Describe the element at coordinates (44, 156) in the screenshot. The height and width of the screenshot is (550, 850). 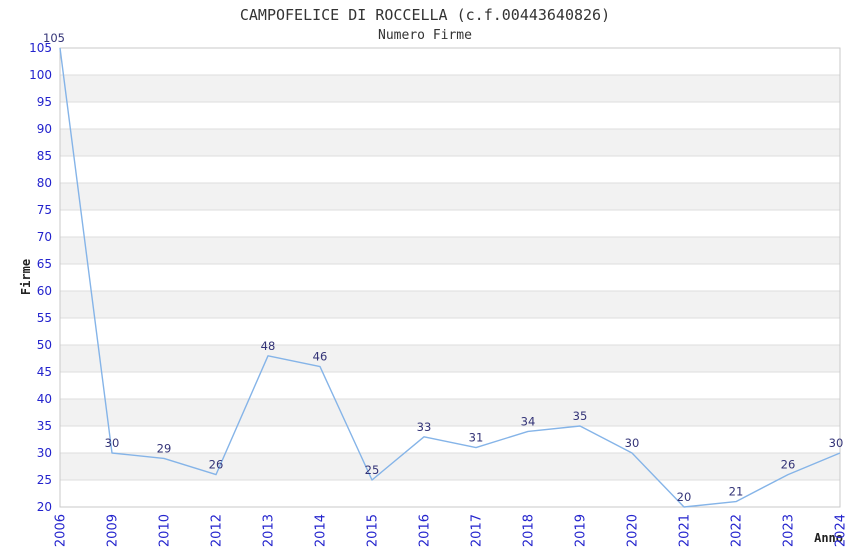
I see `y-tick-label: 85` at that location.